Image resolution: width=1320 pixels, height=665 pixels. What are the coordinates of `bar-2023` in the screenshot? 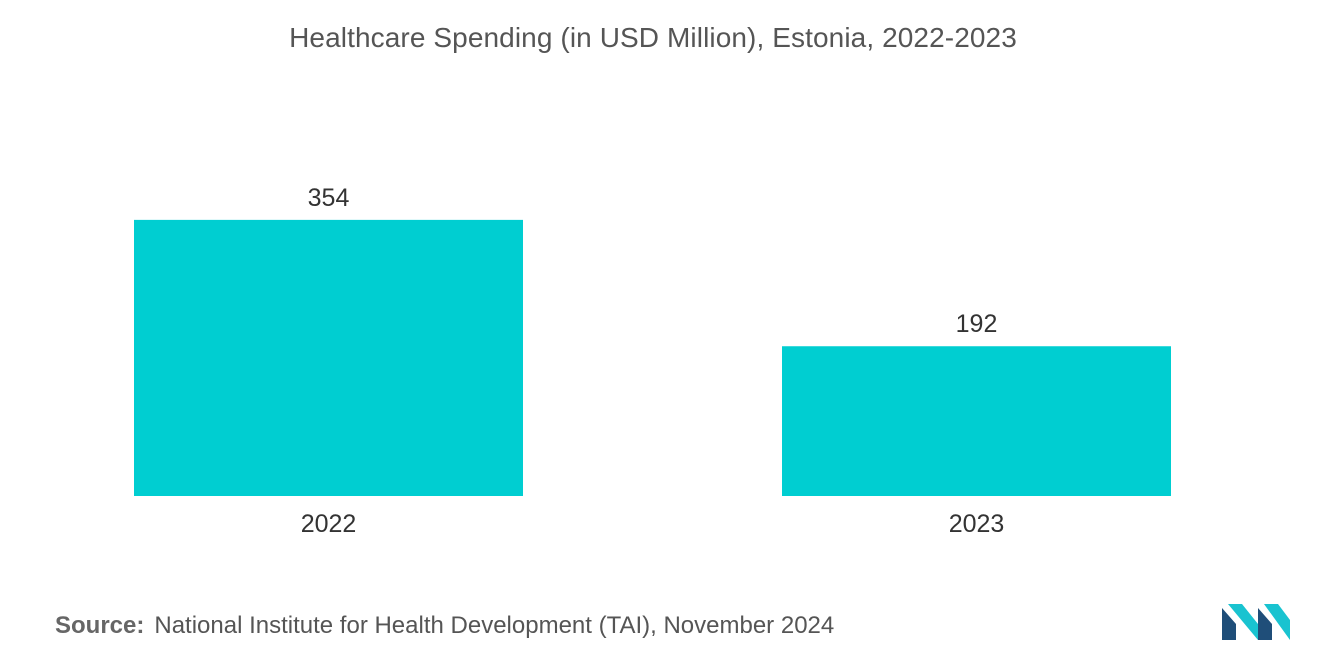 It's located at (976, 421).